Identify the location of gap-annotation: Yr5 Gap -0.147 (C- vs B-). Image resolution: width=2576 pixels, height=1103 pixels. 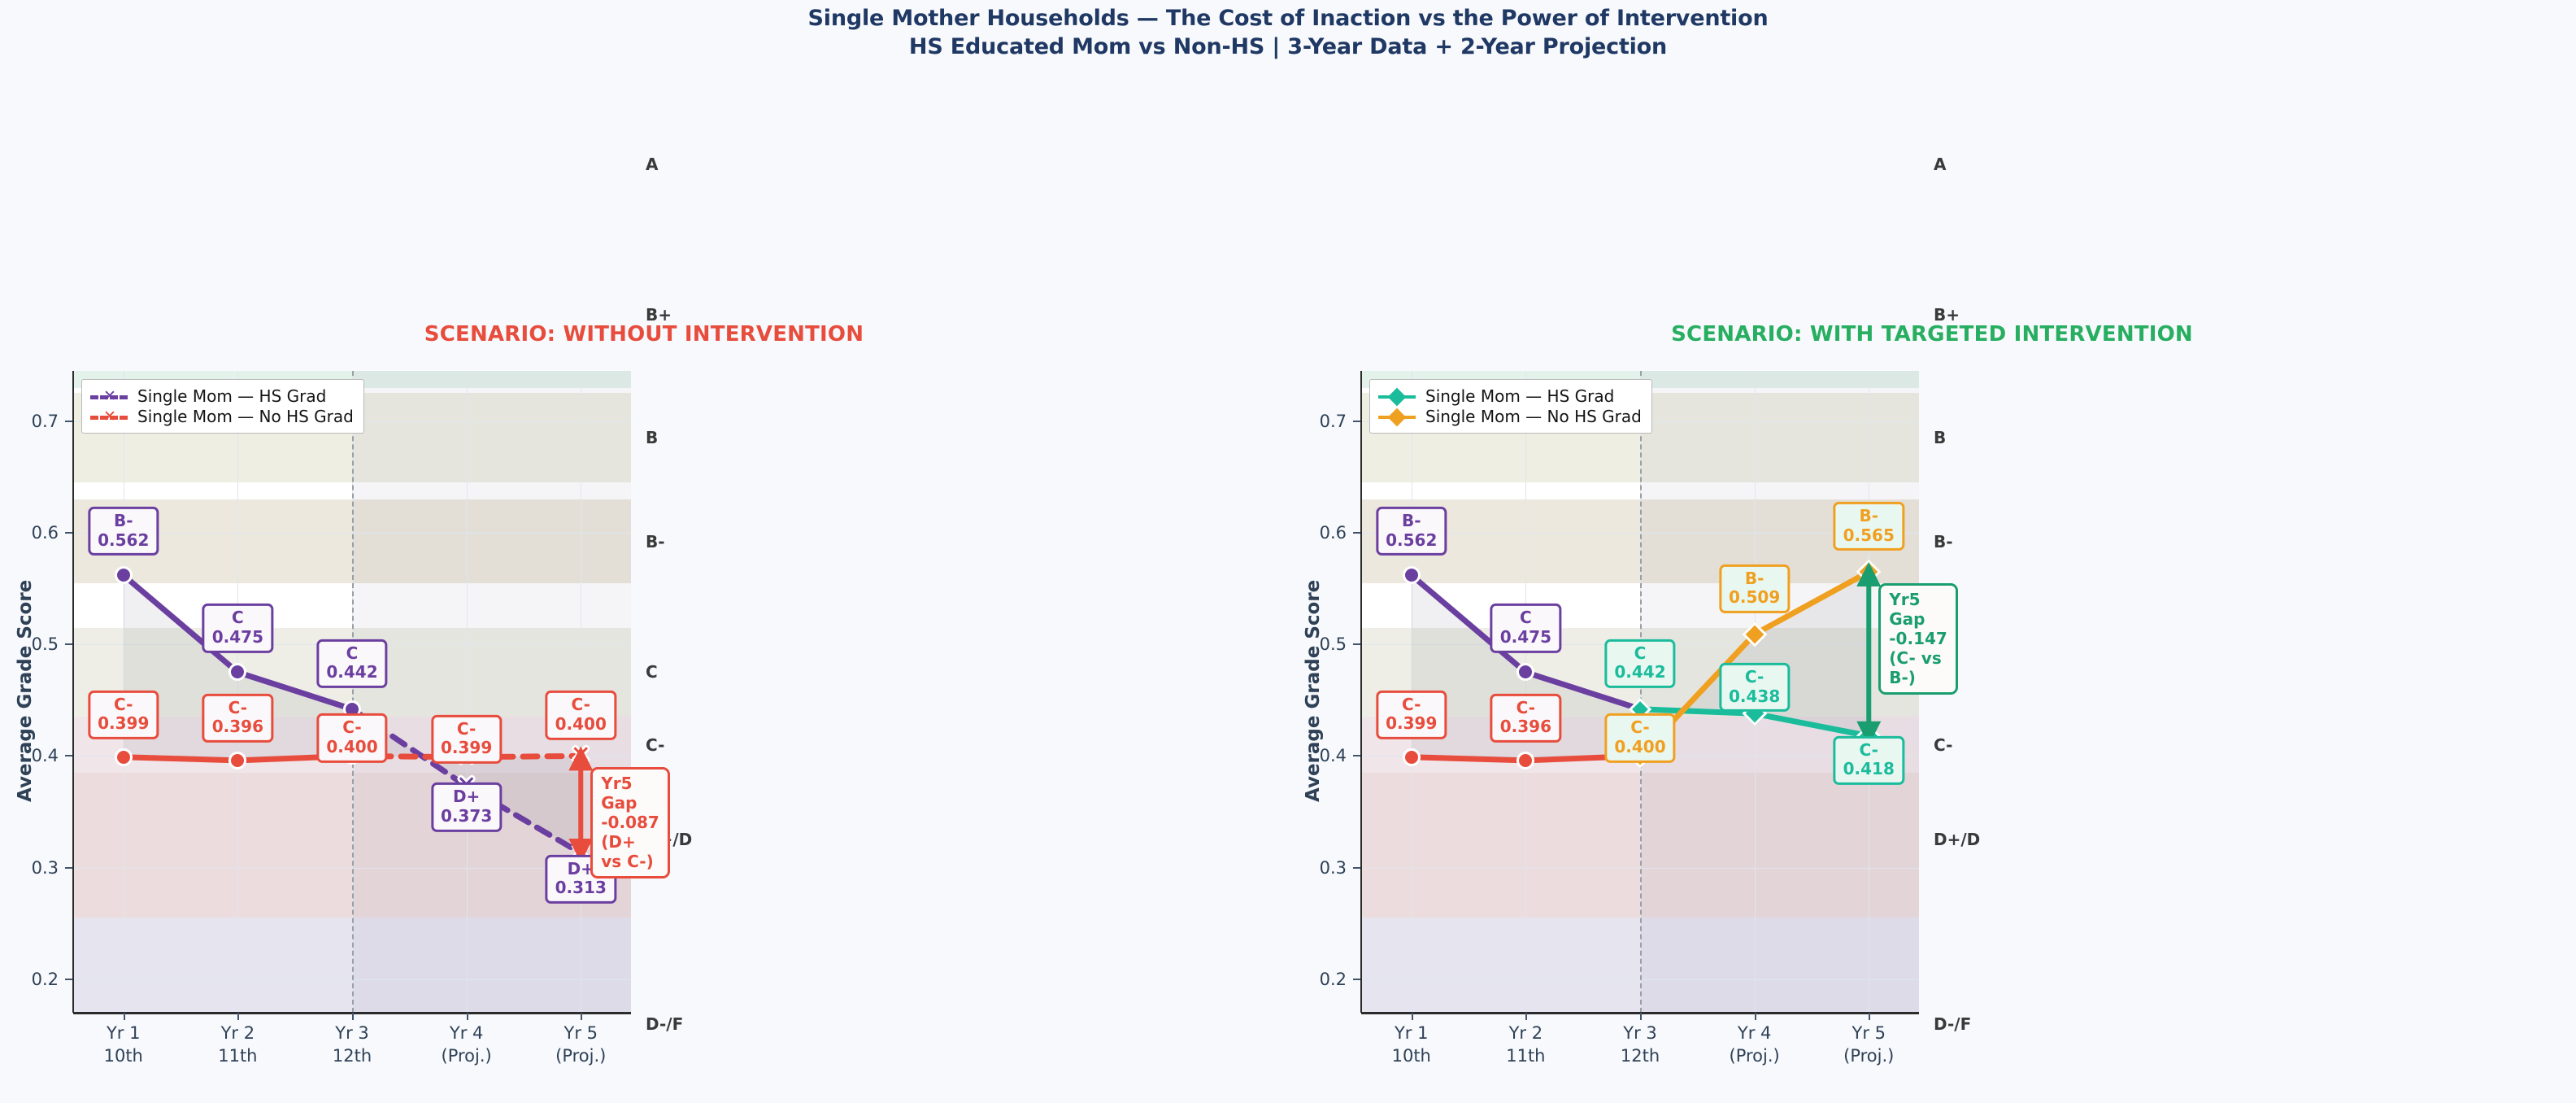
(1918, 638).